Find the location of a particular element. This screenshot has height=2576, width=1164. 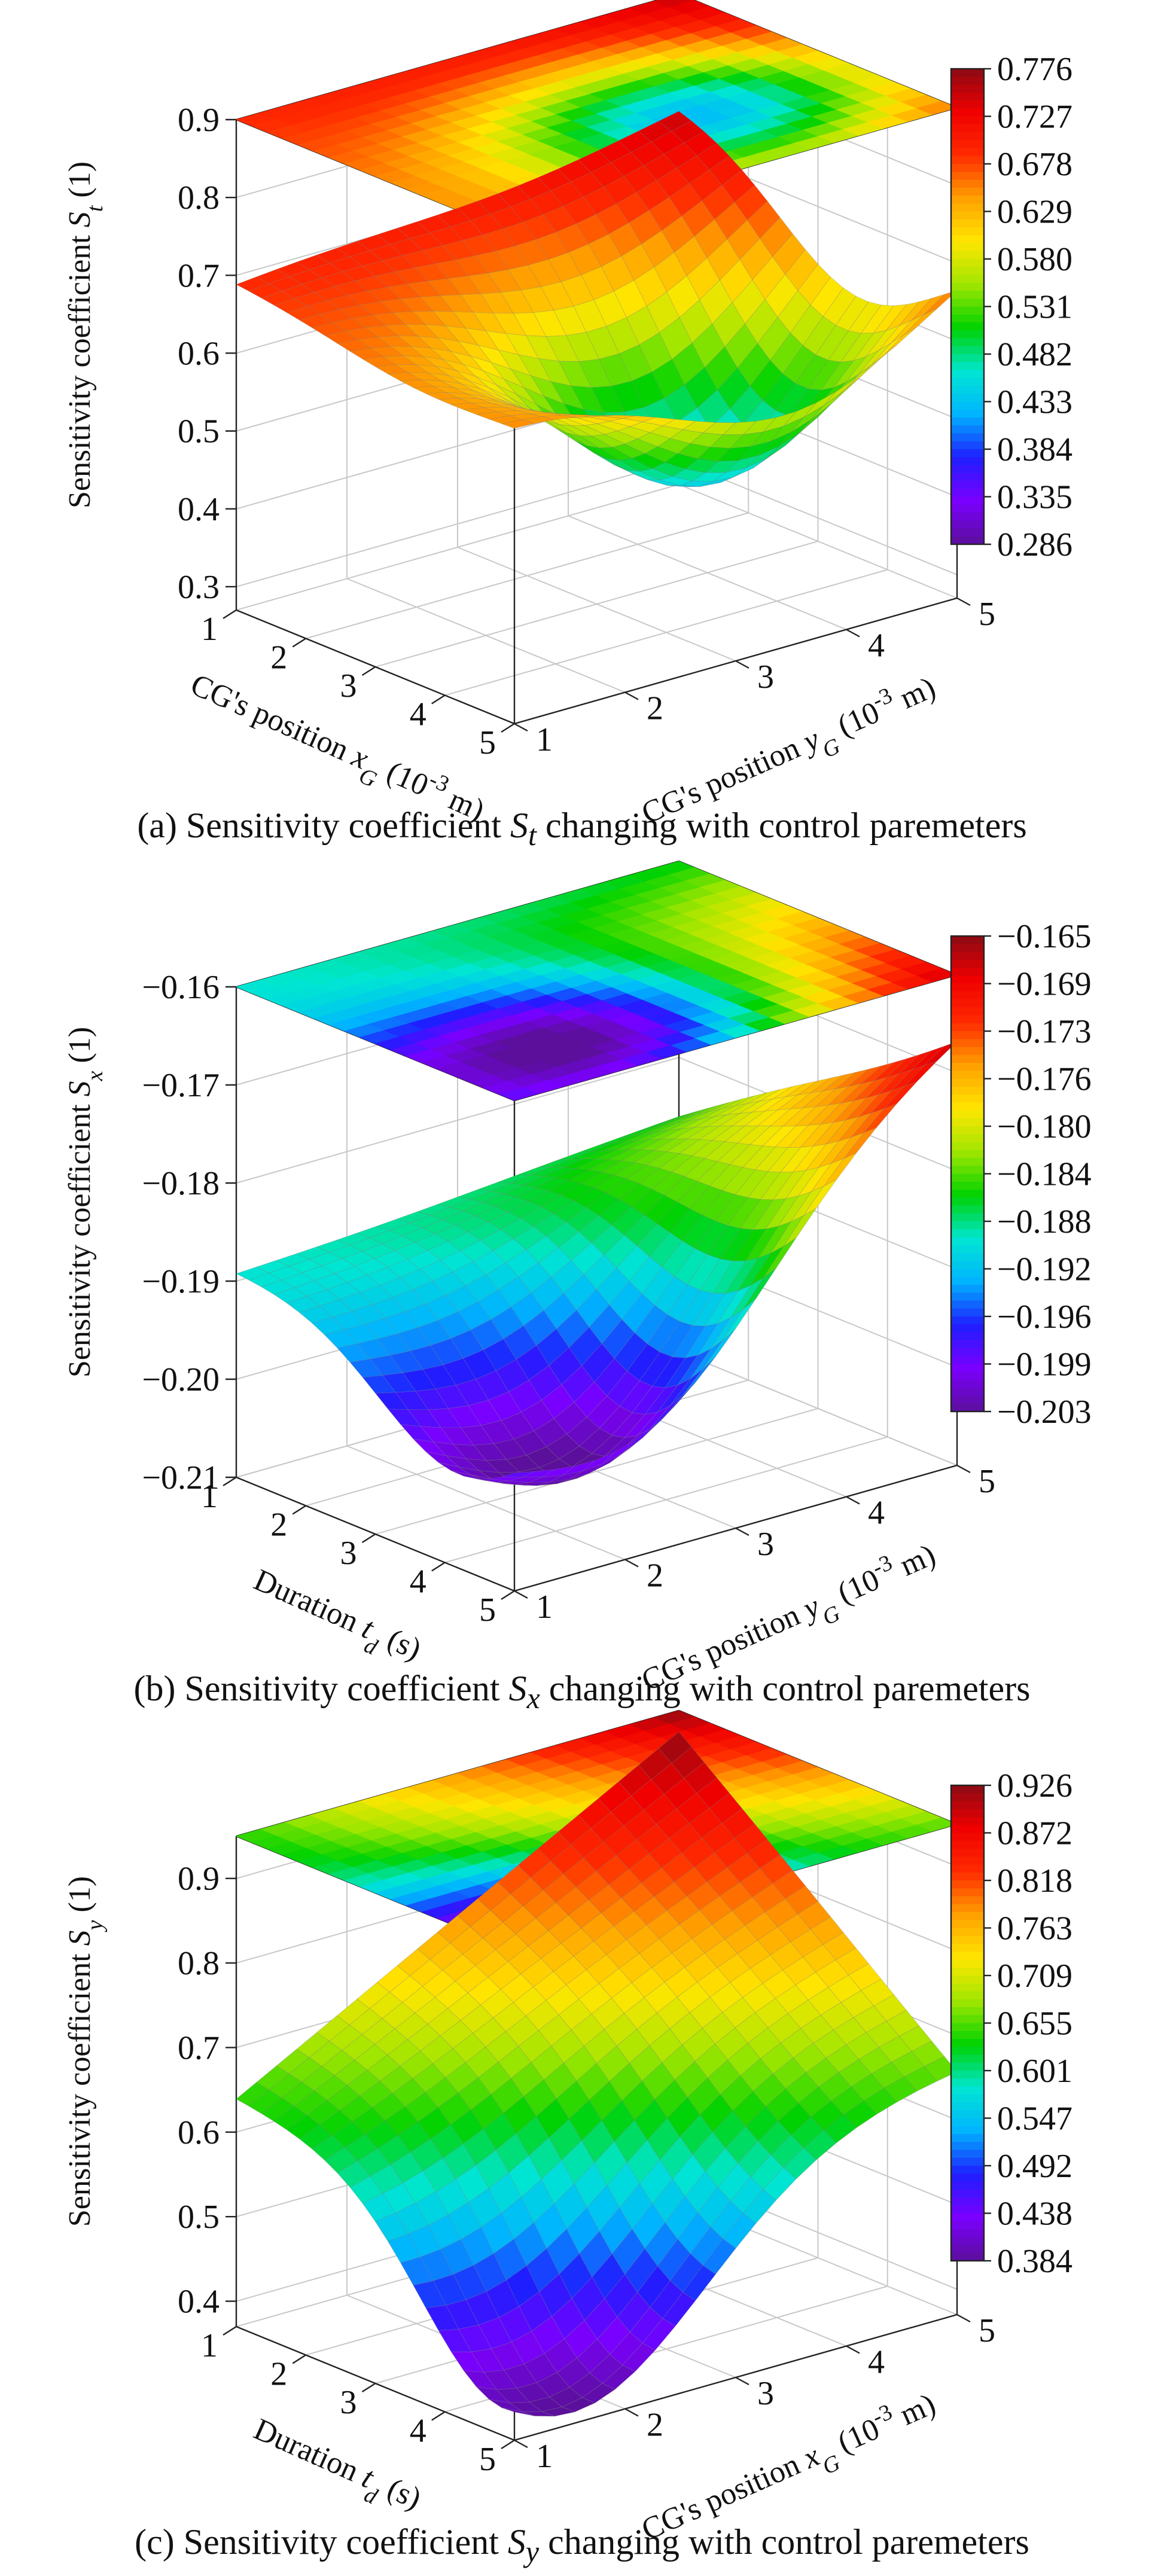

pc-colorbar-label: 0.601 is located at coordinates (1034, 2072).